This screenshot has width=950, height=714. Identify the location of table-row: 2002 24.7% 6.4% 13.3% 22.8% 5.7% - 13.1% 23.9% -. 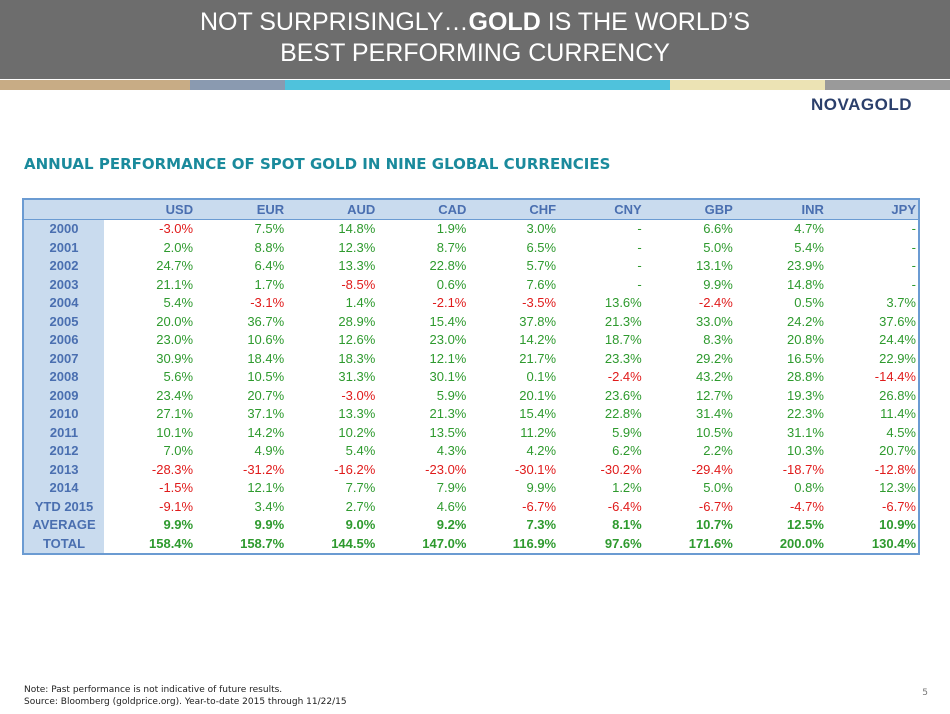
(471, 265).